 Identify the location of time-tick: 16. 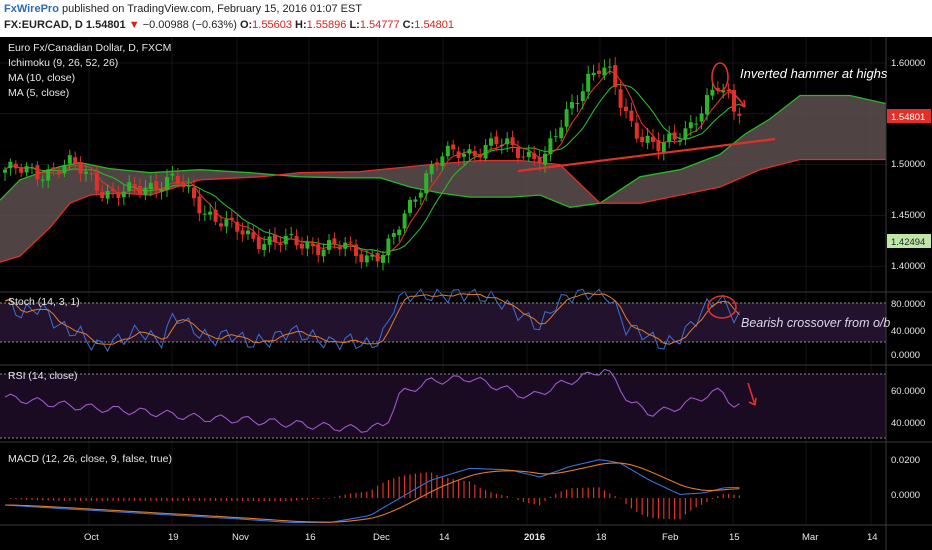
(310, 537).